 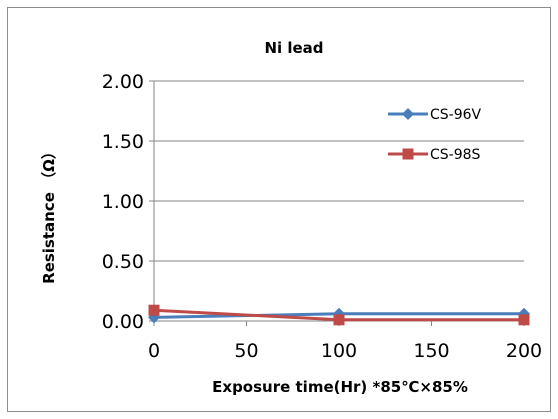 I want to click on x-tick-label: 100, so click(x=339, y=351).